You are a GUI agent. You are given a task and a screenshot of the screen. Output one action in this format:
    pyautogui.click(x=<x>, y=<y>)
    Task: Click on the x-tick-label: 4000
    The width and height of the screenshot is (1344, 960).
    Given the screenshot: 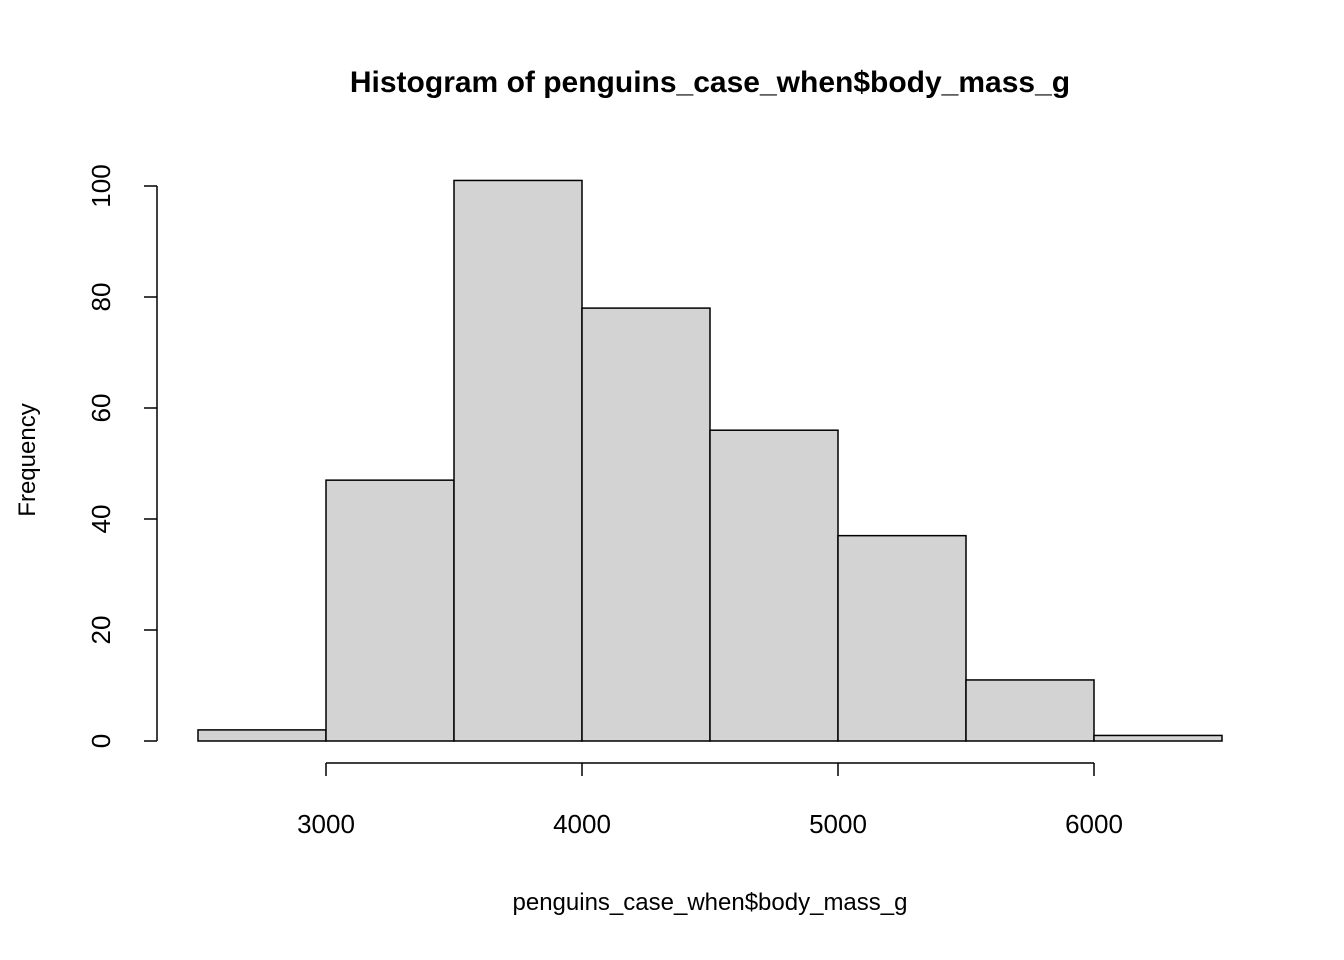 What is the action you would take?
    pyautogui.click(x=582, y=824)
    